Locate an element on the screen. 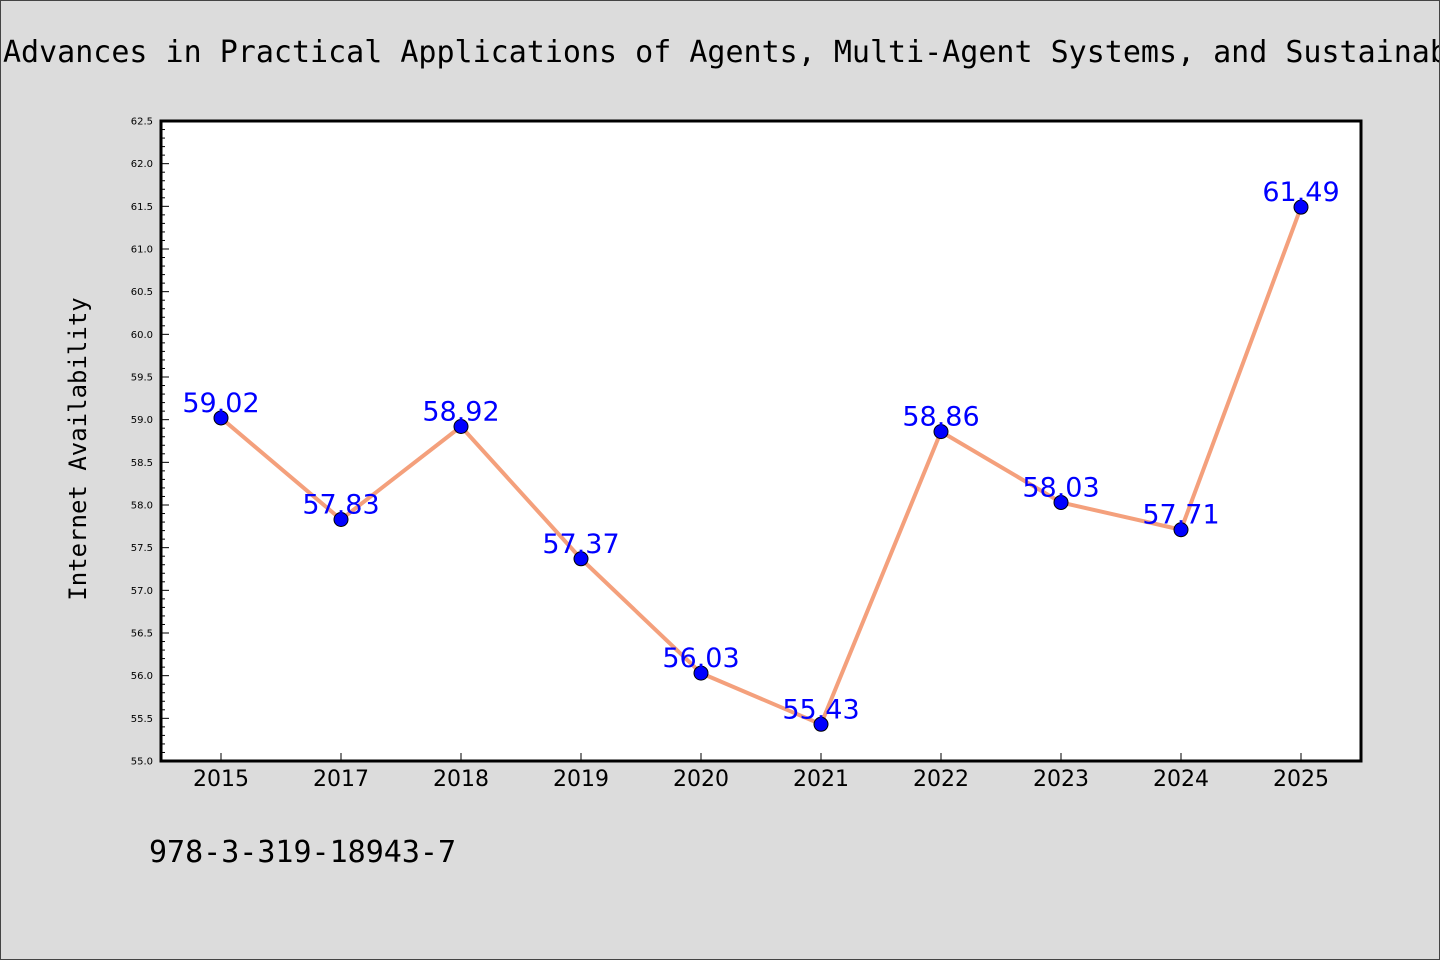 The image size is (1440, 960). x-tick-label: 2018 is located at coordinates (461, 779).